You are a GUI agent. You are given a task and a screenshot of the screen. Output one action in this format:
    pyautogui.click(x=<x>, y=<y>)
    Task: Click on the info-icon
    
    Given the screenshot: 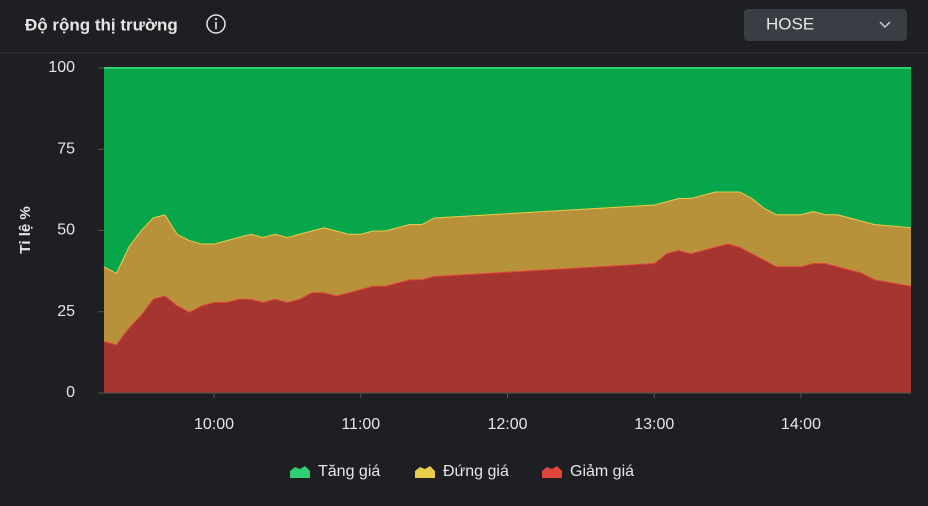 What is the action you would take?
    pyautogui.click(x=216, y=24)
    